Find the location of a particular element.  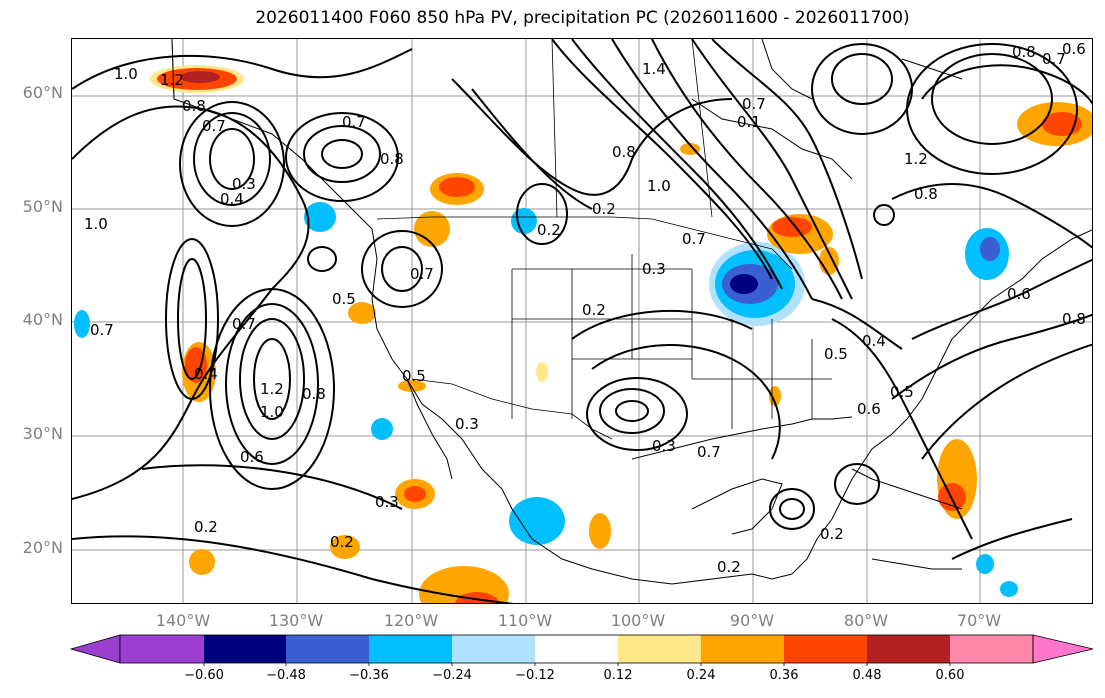

colorbar-tick-label: −0.24 is located at coordinates (452, 675).